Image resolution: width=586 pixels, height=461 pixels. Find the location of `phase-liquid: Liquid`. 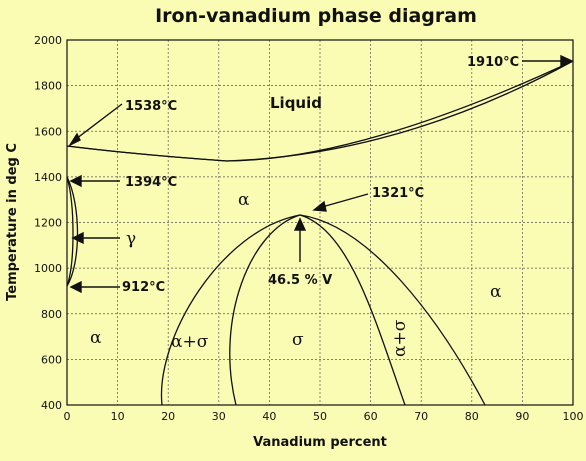

phase-liquid: Liquid is located at coordinates (296, 103).